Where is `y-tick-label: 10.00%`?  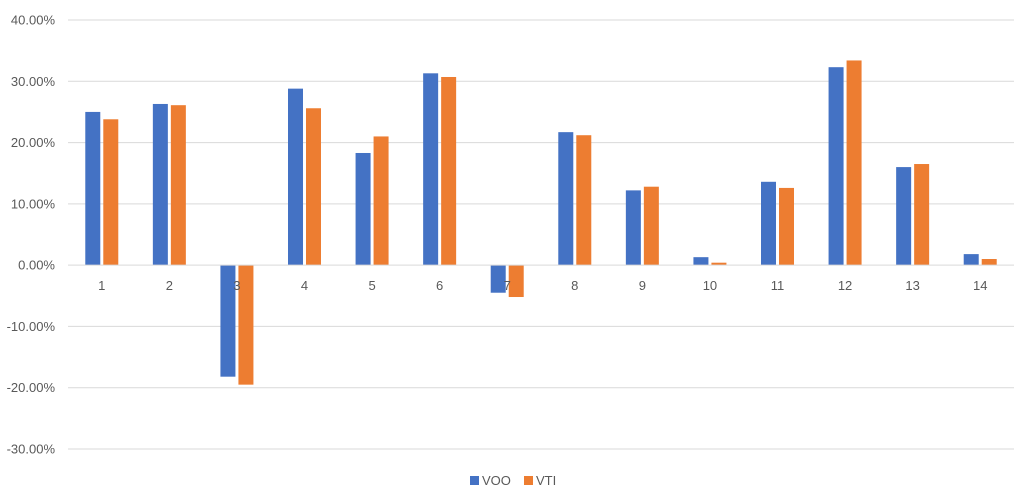
y-tick-label: 10.00% is located at coordinates (33, 203).